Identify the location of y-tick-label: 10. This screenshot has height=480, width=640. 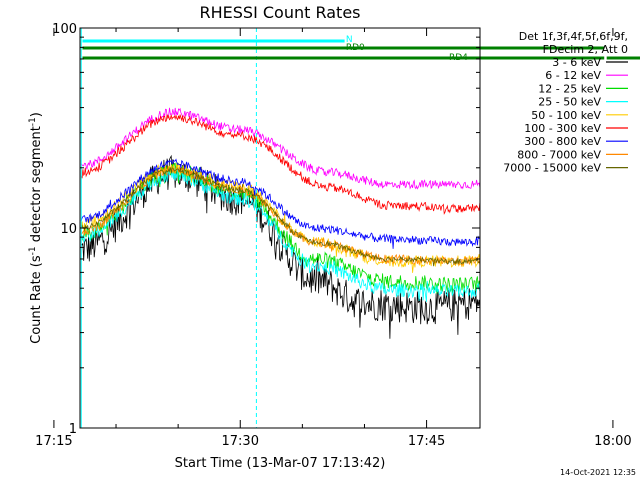
(68, 229).